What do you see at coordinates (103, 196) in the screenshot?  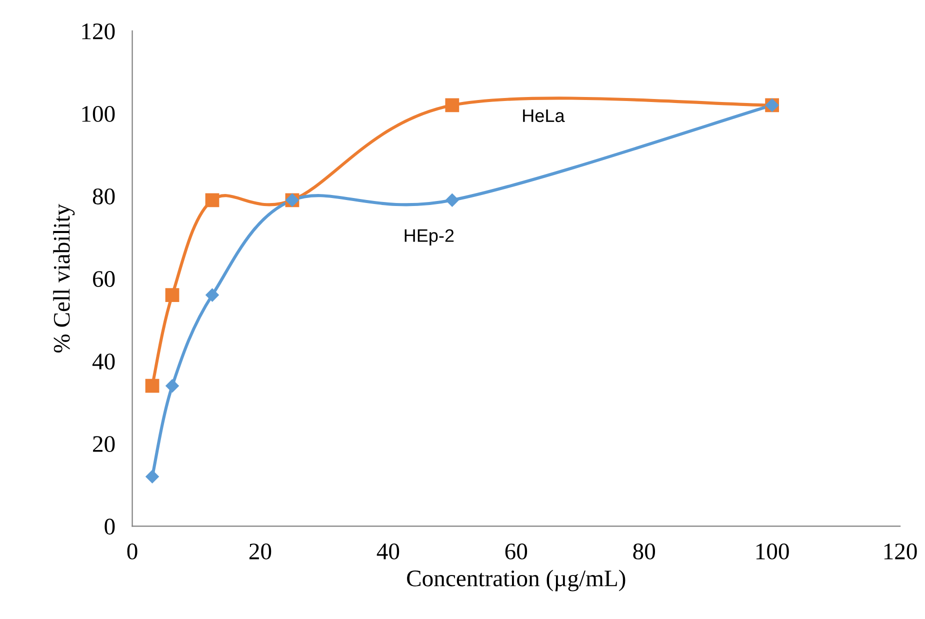 I see `y-tick-label: 80` at bounding box center [103, 196].